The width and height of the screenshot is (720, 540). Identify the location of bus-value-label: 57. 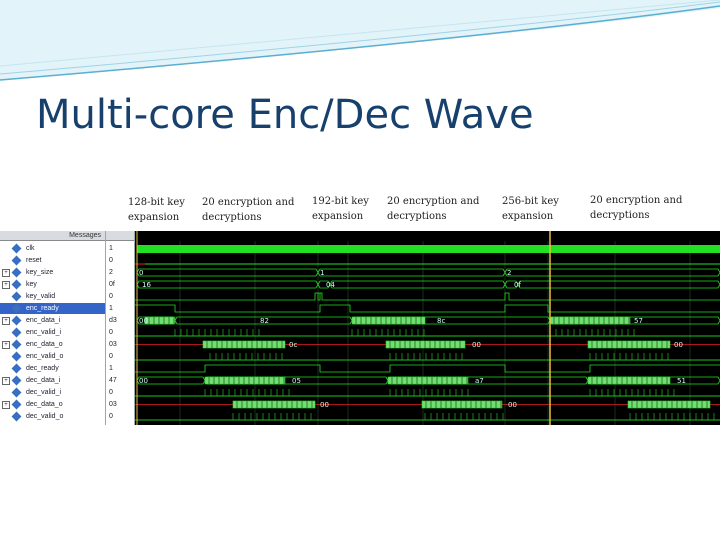
(638, 321).